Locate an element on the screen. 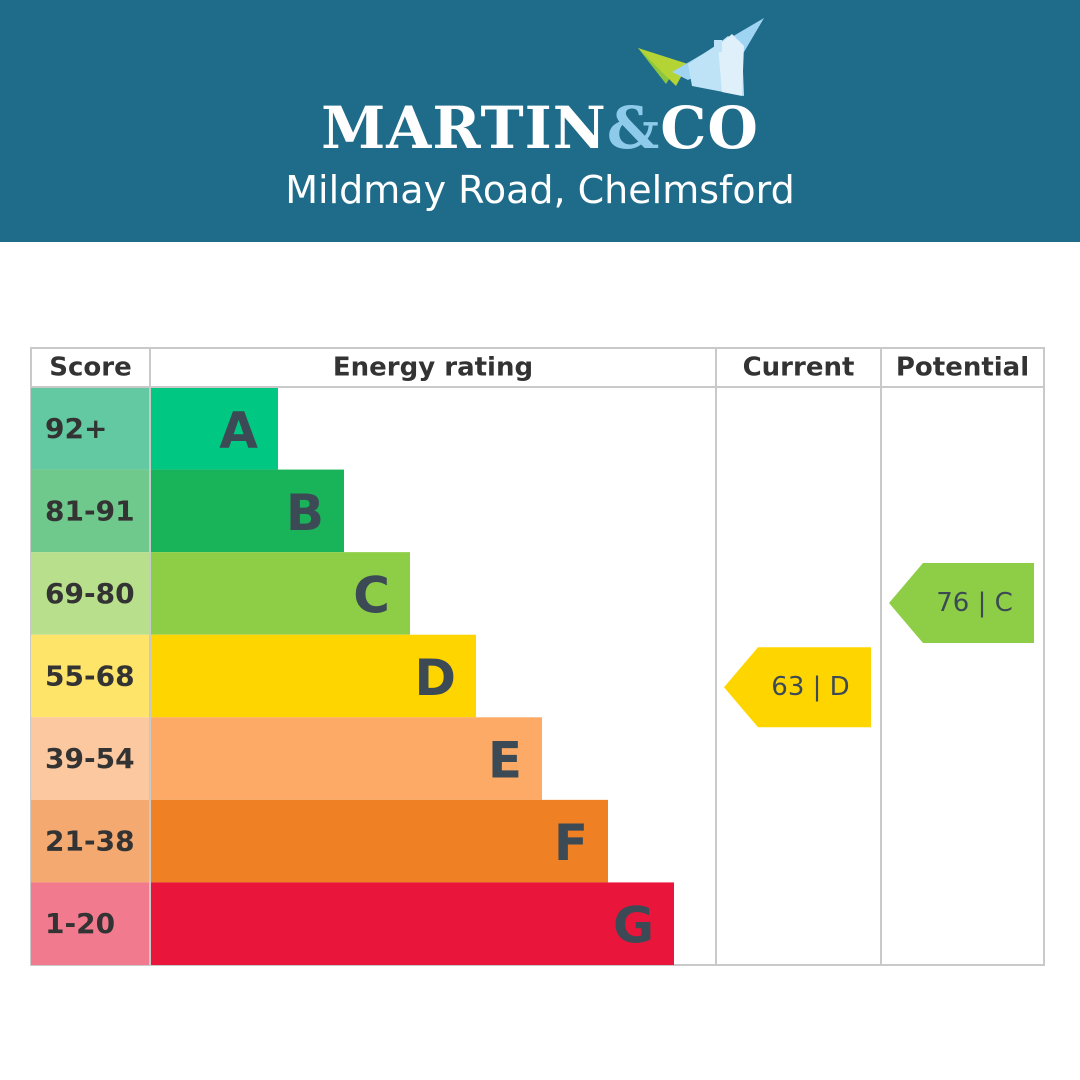 Image resolution: width=1080 pixels, height=1080 pixels. score-cell-c is located at coordinates (90, 593).